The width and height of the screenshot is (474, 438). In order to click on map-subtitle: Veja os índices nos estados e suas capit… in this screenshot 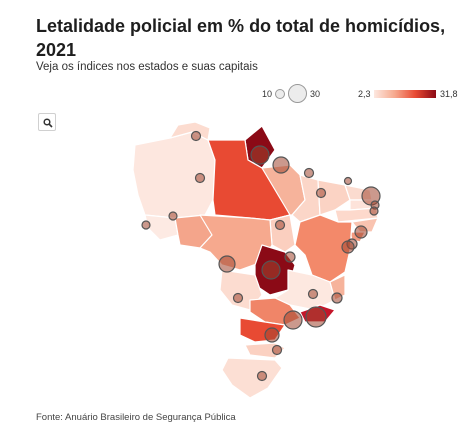, I will do `click(147, 67)`.